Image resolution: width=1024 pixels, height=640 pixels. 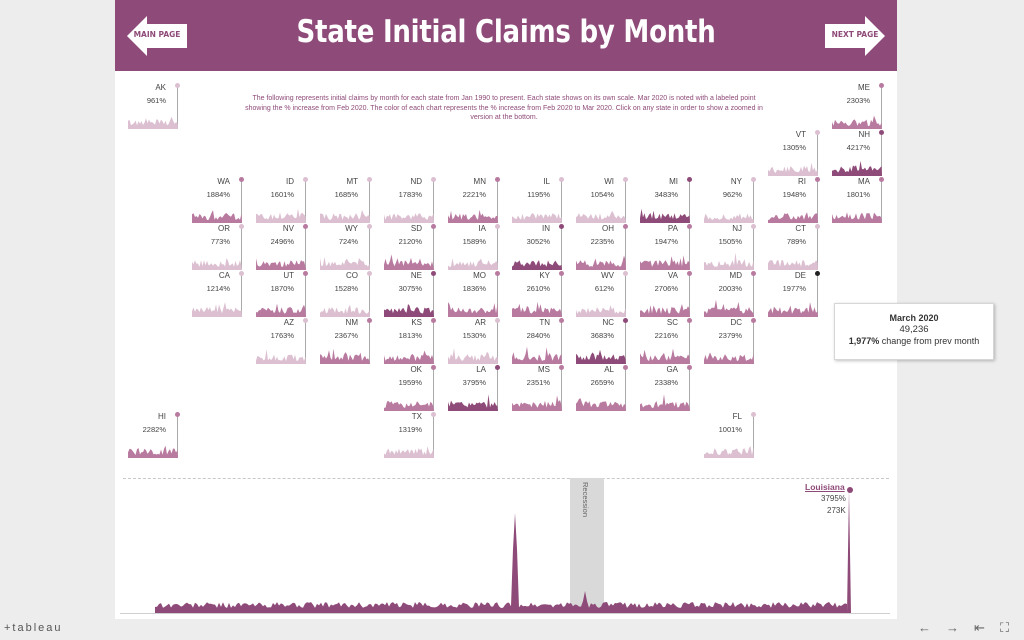 I want to click on state-tile-tx: TX 1319%, so click(x=410, y=435).